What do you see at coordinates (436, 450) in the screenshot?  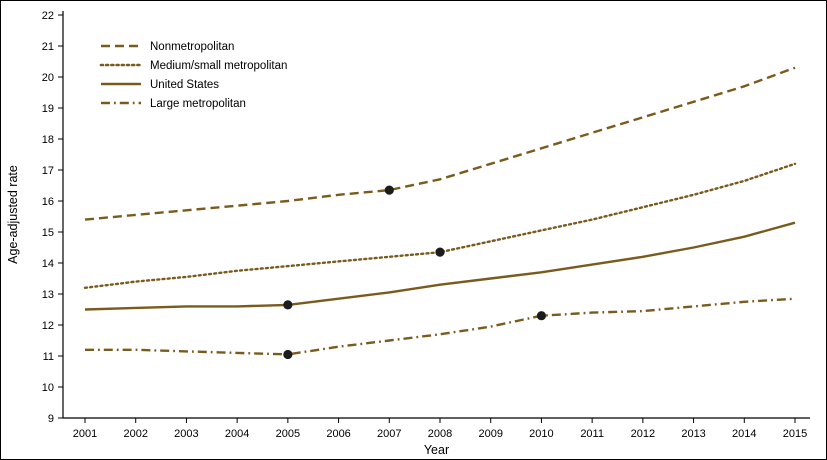 I see `x-axis-title: Year` at bounding box center [436, 450].